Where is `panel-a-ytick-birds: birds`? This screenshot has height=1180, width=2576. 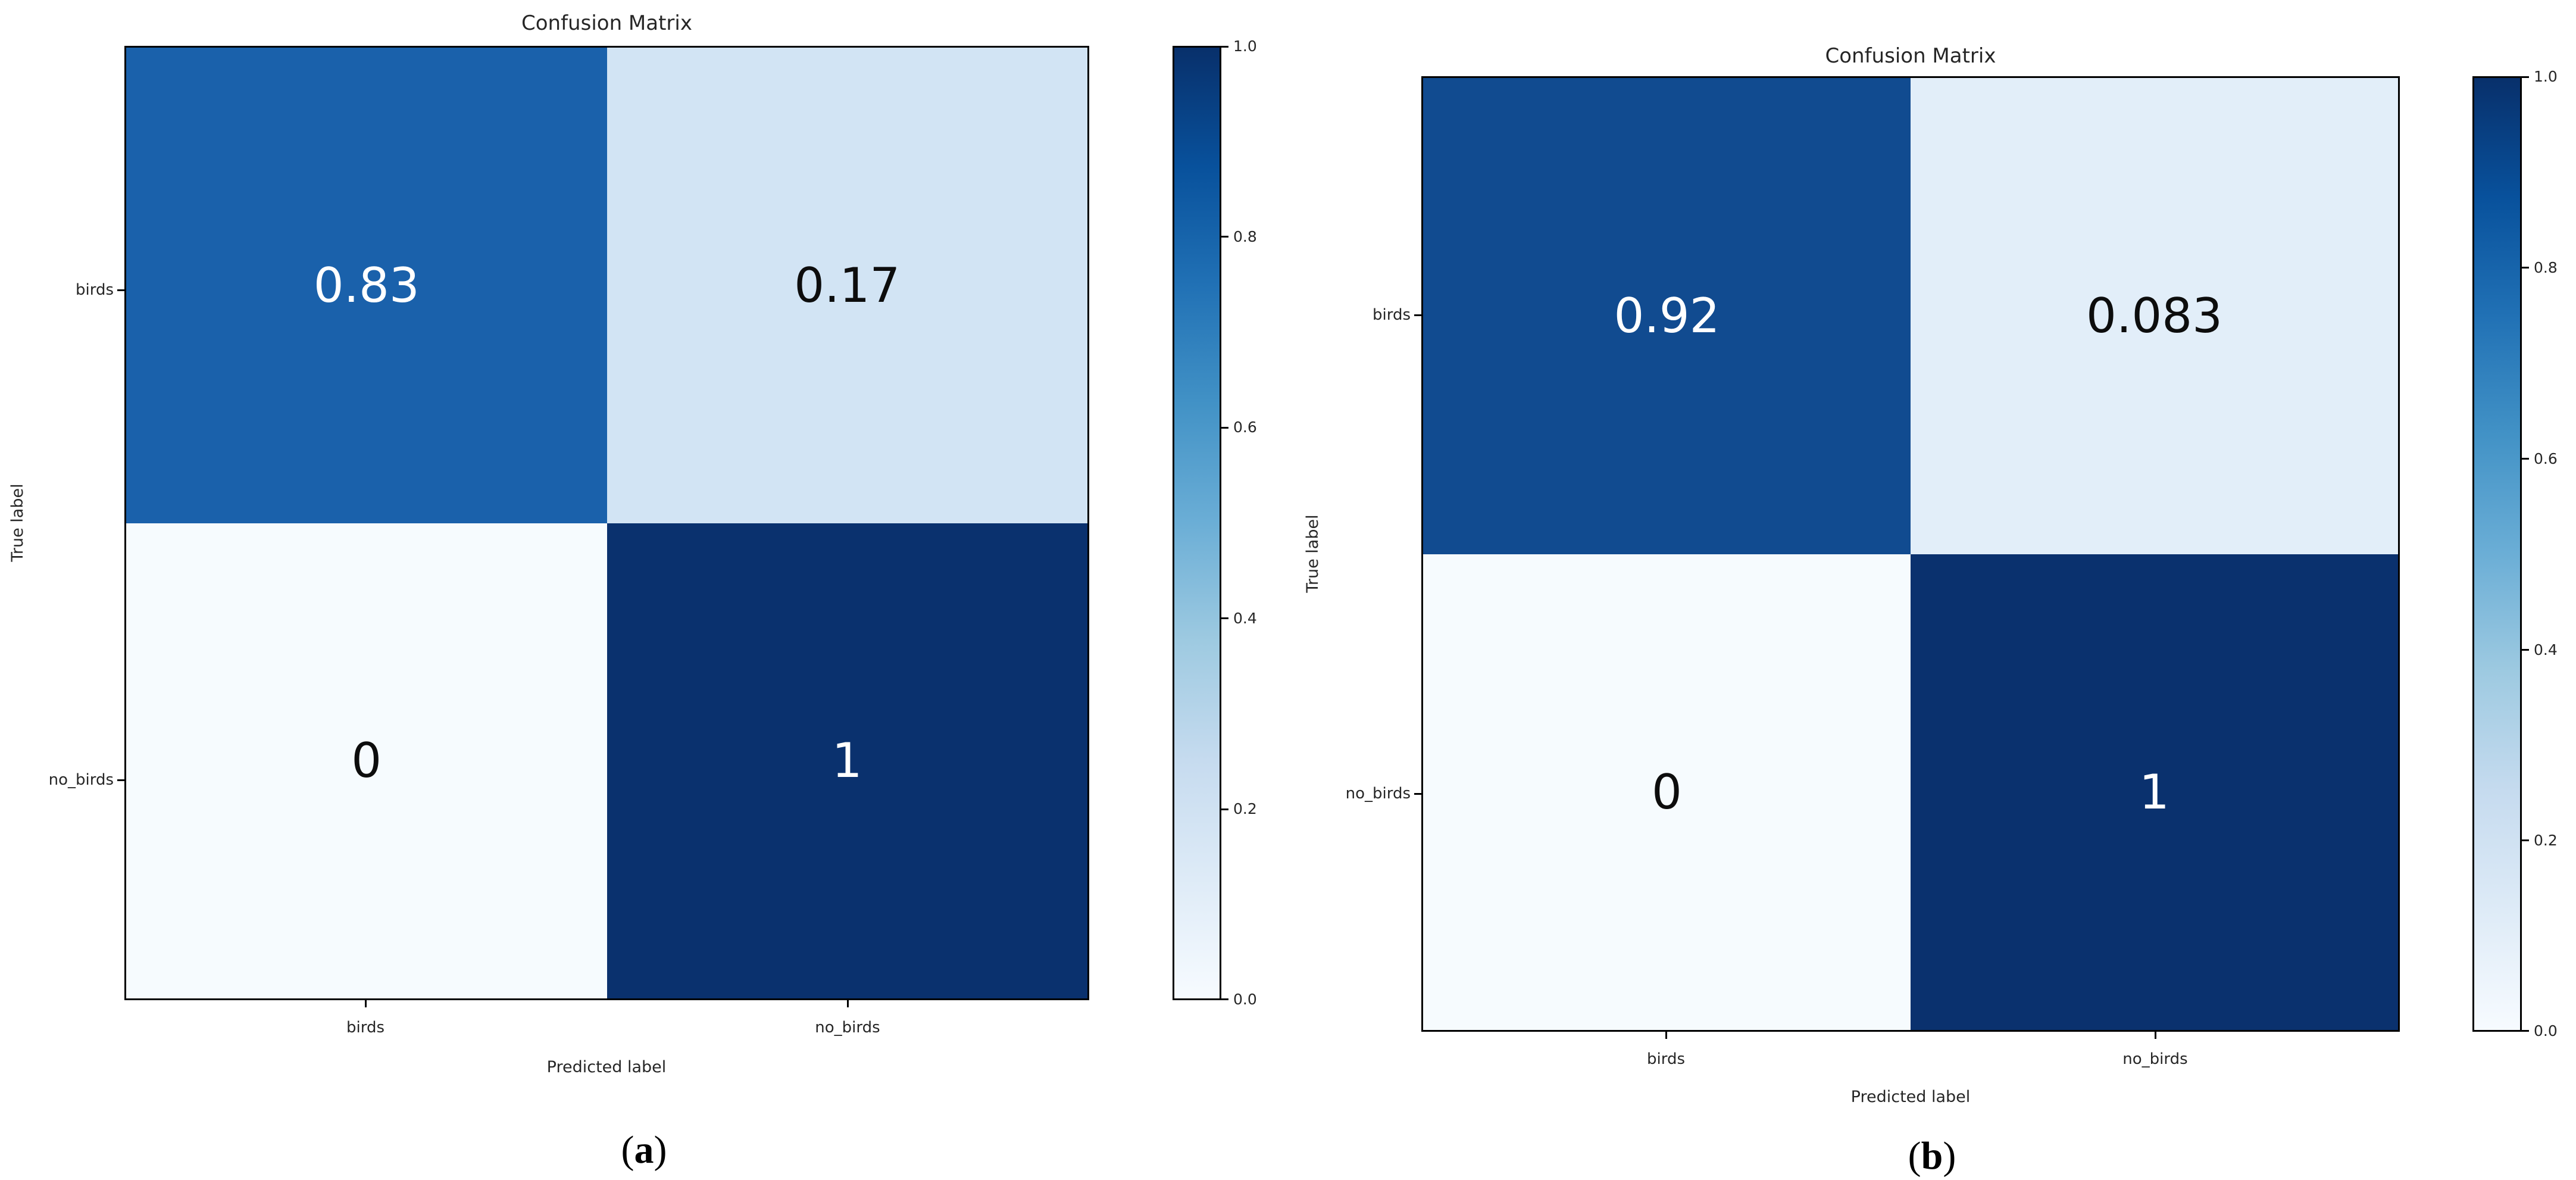 panel-a-ytick-birds: birds is located at coordinates (94, 290).